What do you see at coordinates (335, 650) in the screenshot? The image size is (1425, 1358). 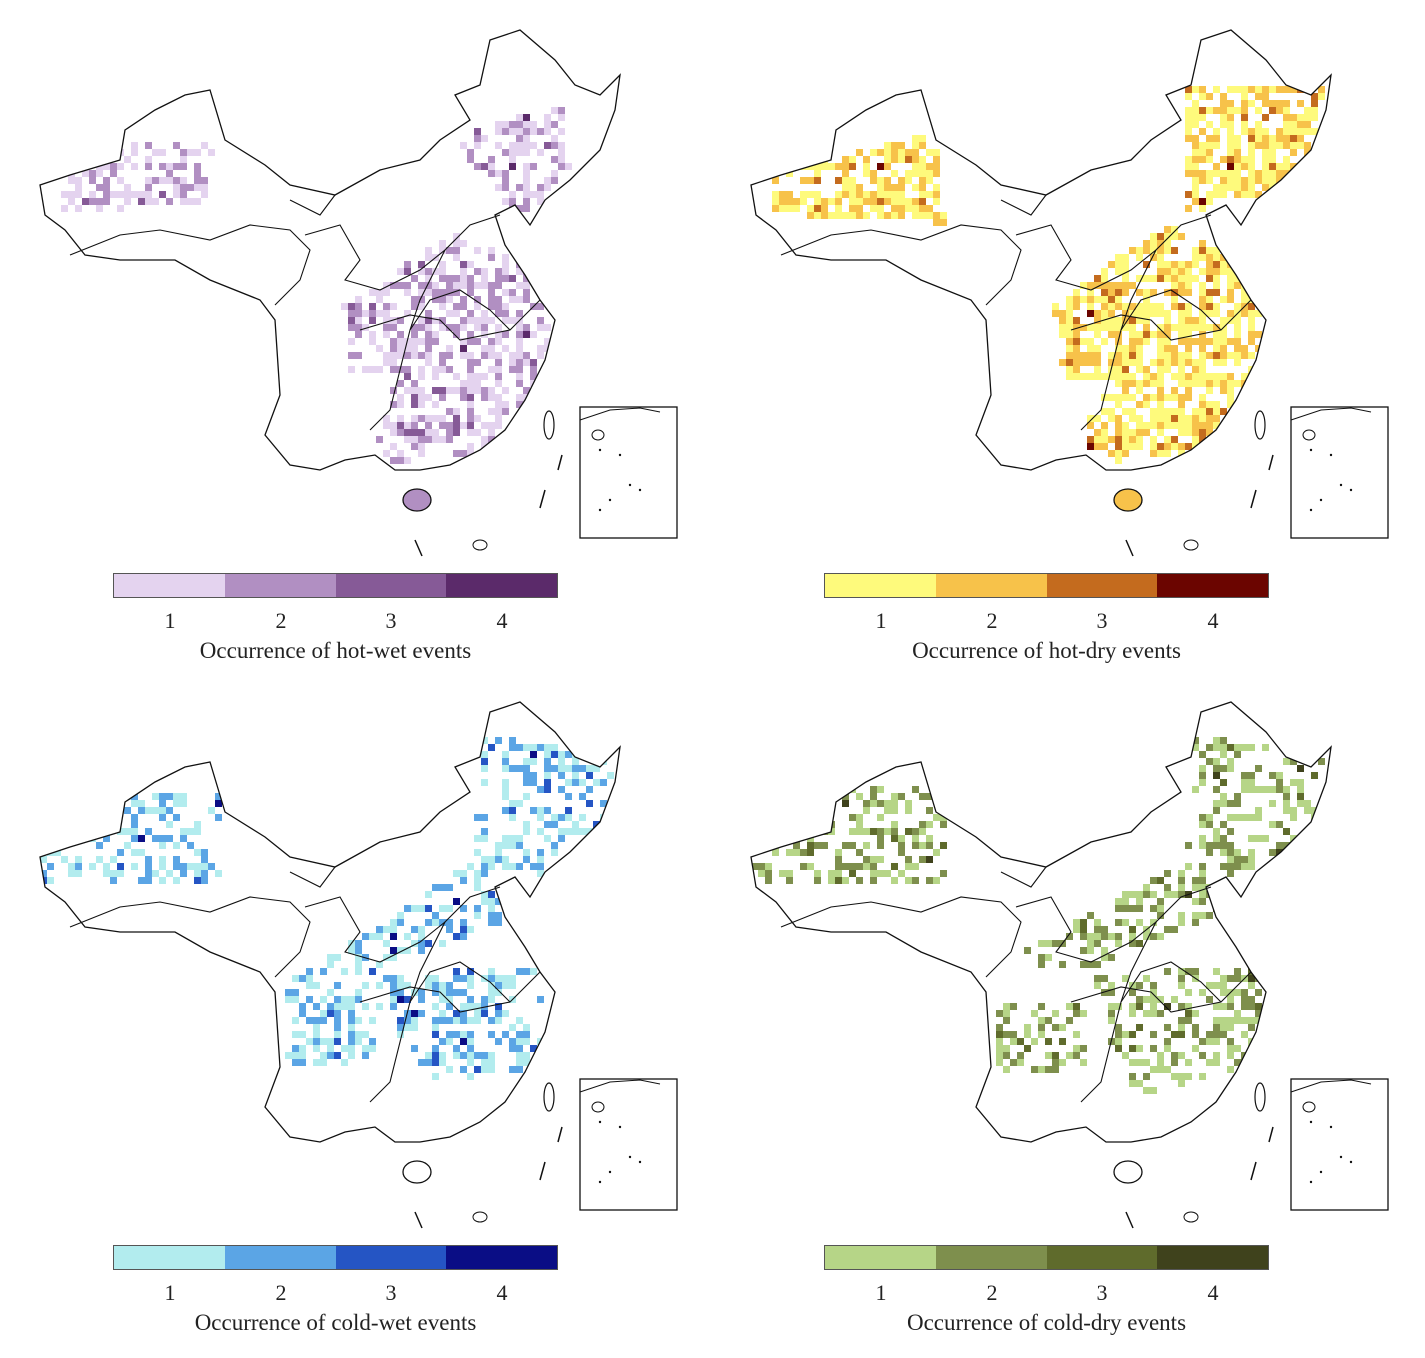 I see `colorbar-caption-hot-wet: Occurrence of hot-wet events` at bounding box center [335, 650].